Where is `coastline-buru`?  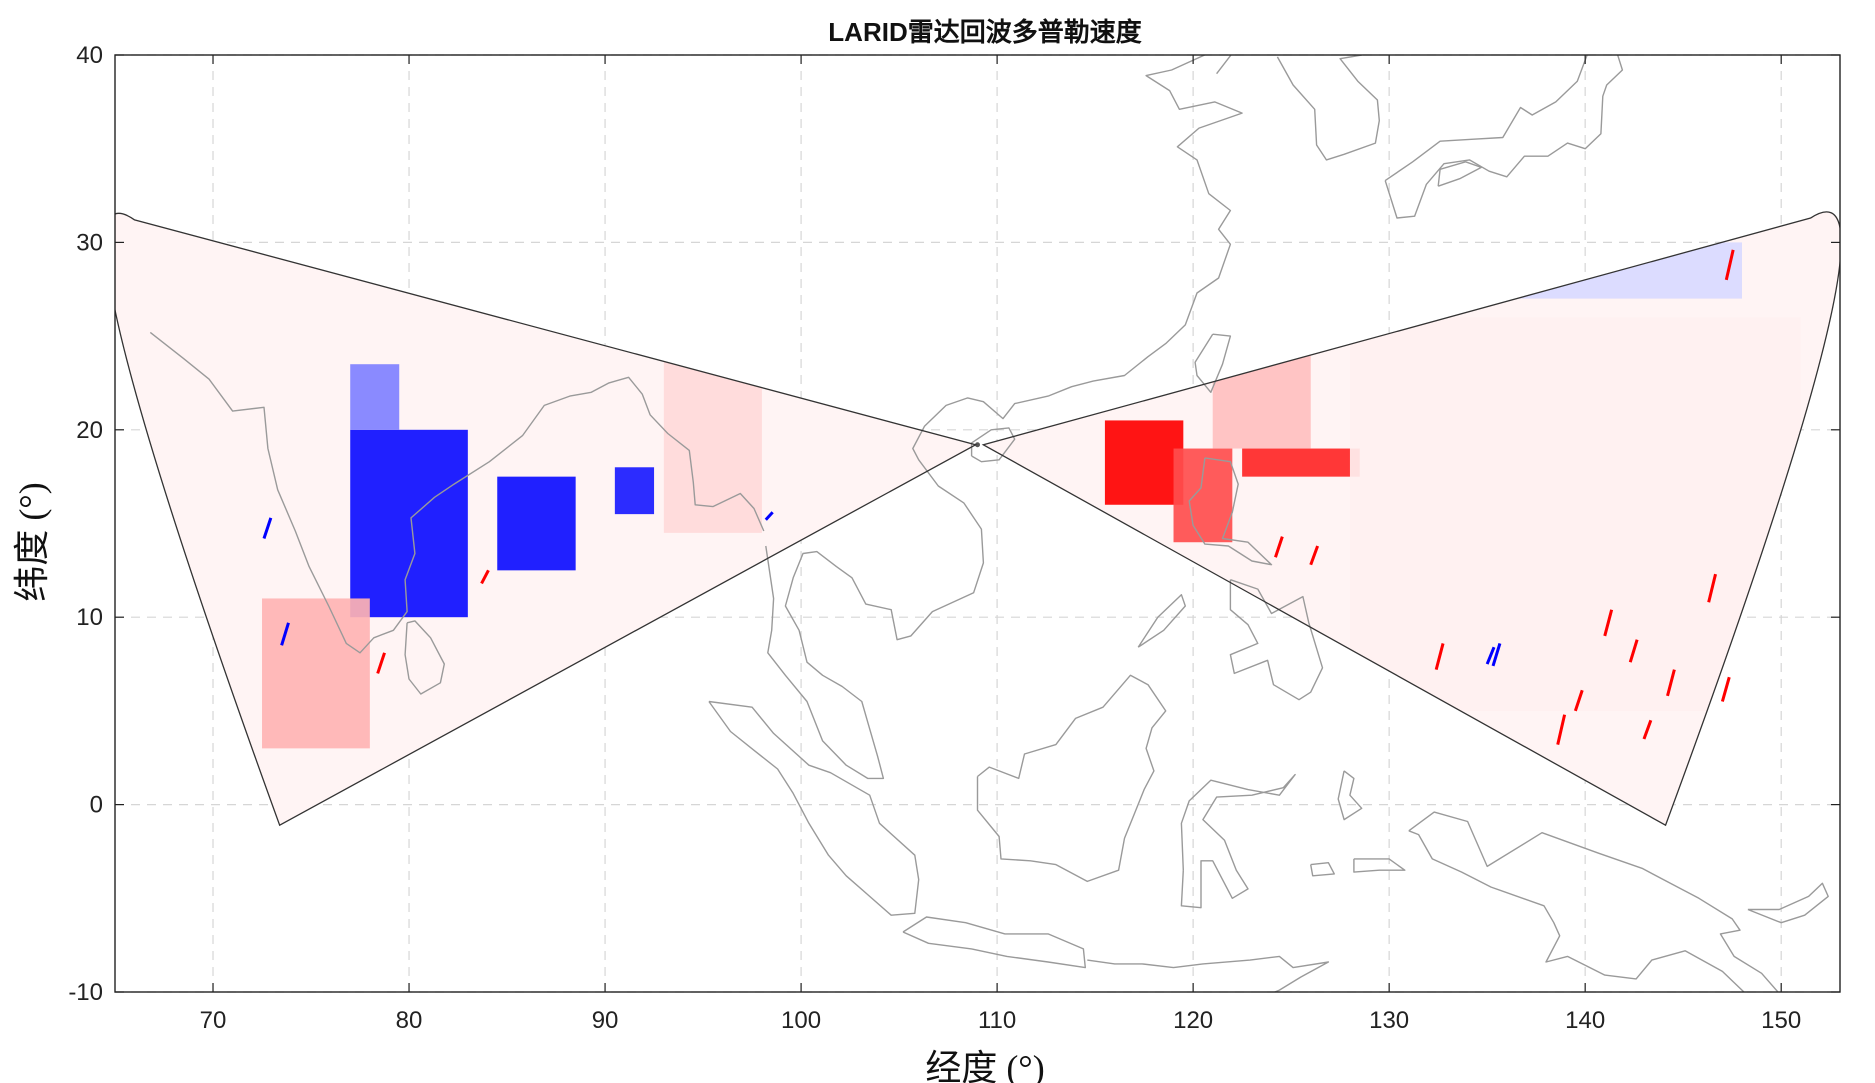
coastline-buru is located at coordinates (1323, 869).